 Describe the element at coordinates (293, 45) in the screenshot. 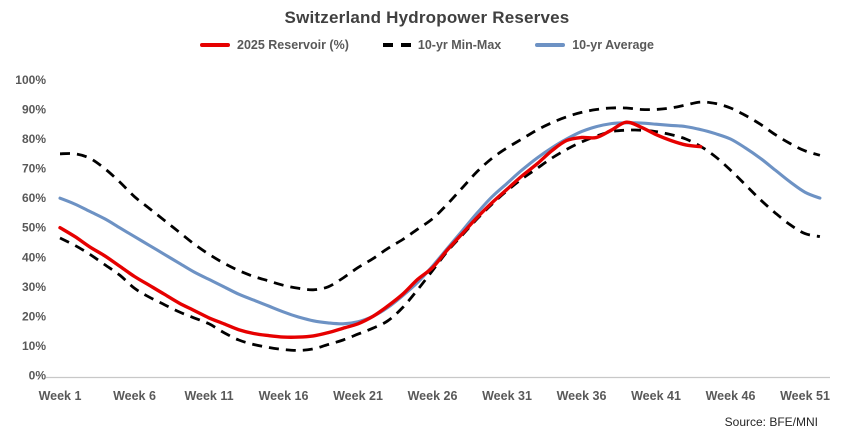

I see `legend-label: 2025 Reservoir (%)` at that location.